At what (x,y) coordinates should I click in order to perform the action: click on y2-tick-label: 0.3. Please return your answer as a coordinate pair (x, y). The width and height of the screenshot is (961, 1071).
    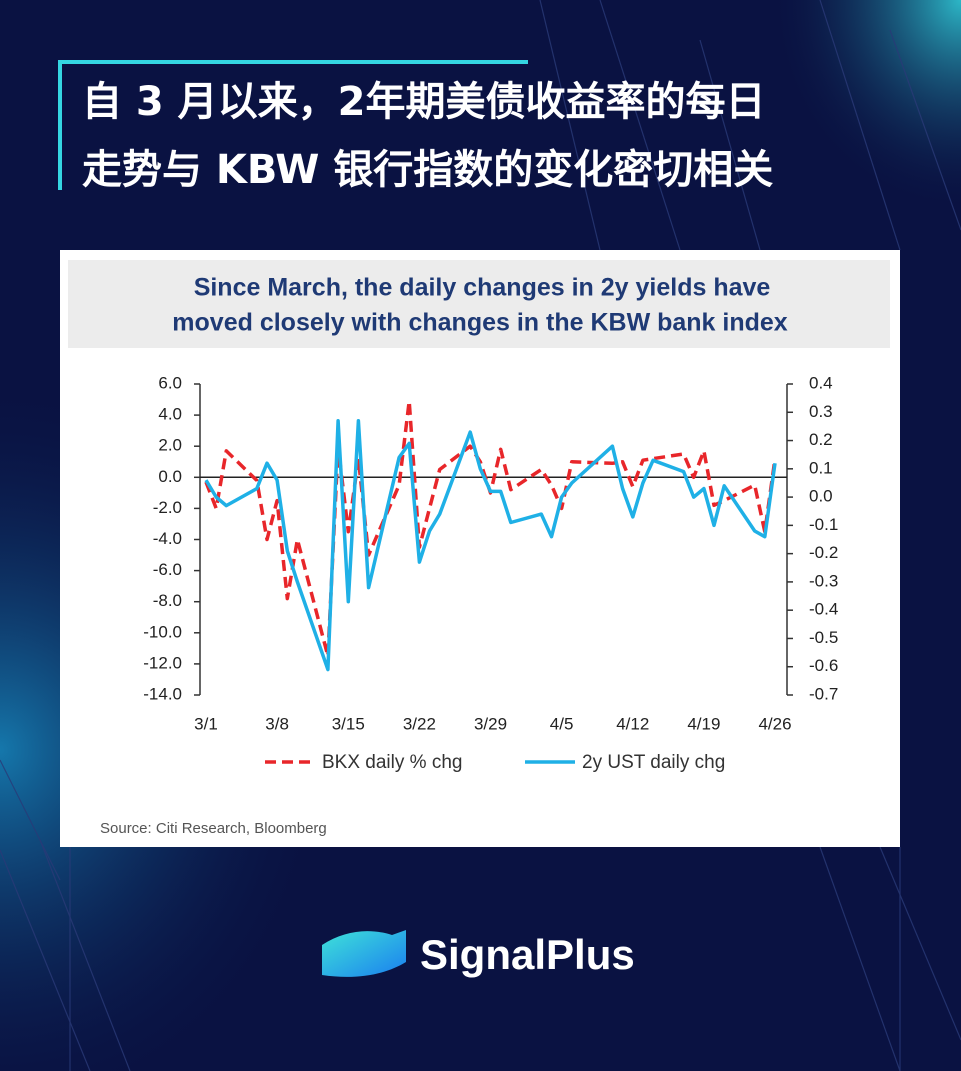
    Looking at the image, I should click on (821, 411).